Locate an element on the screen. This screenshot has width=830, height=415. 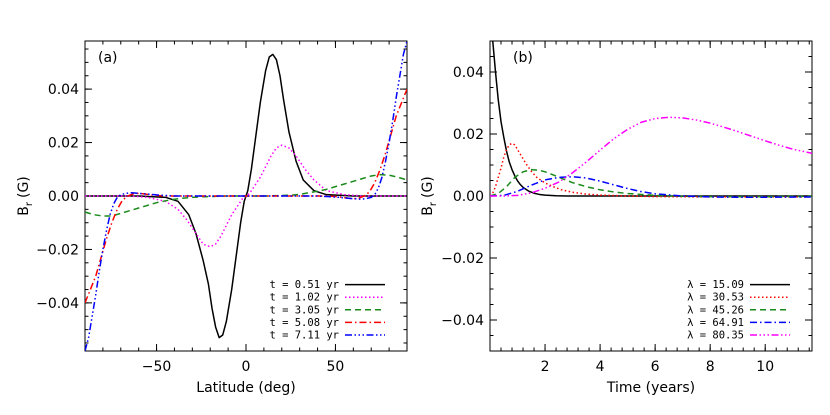
x-tick-label: 10 is located at coordinates (765, 367).